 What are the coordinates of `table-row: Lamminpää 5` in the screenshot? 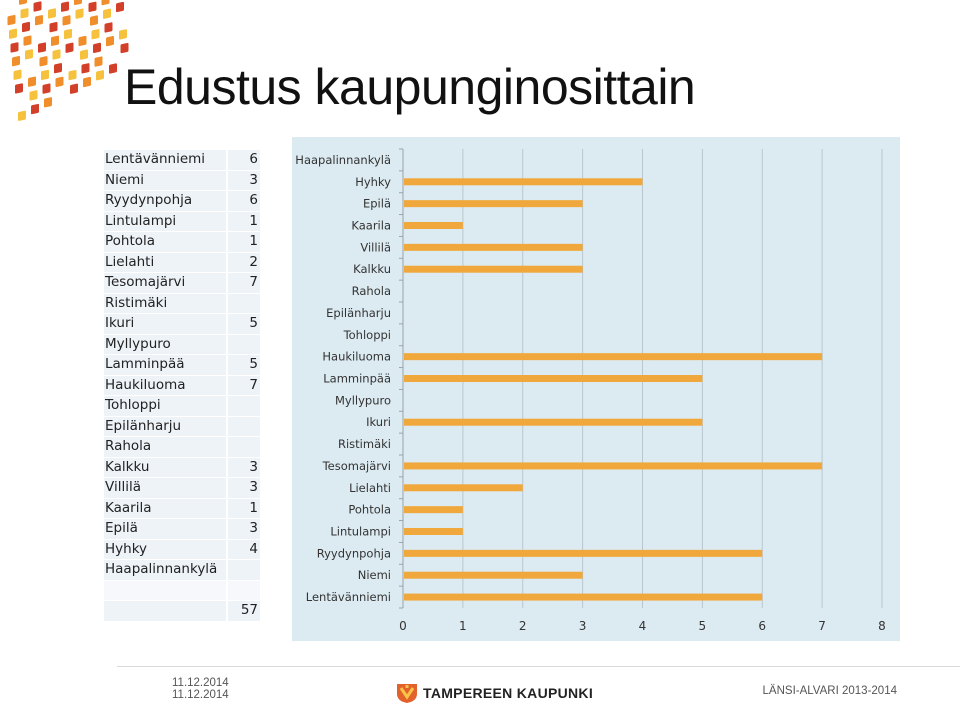 It's located at (182, 365).